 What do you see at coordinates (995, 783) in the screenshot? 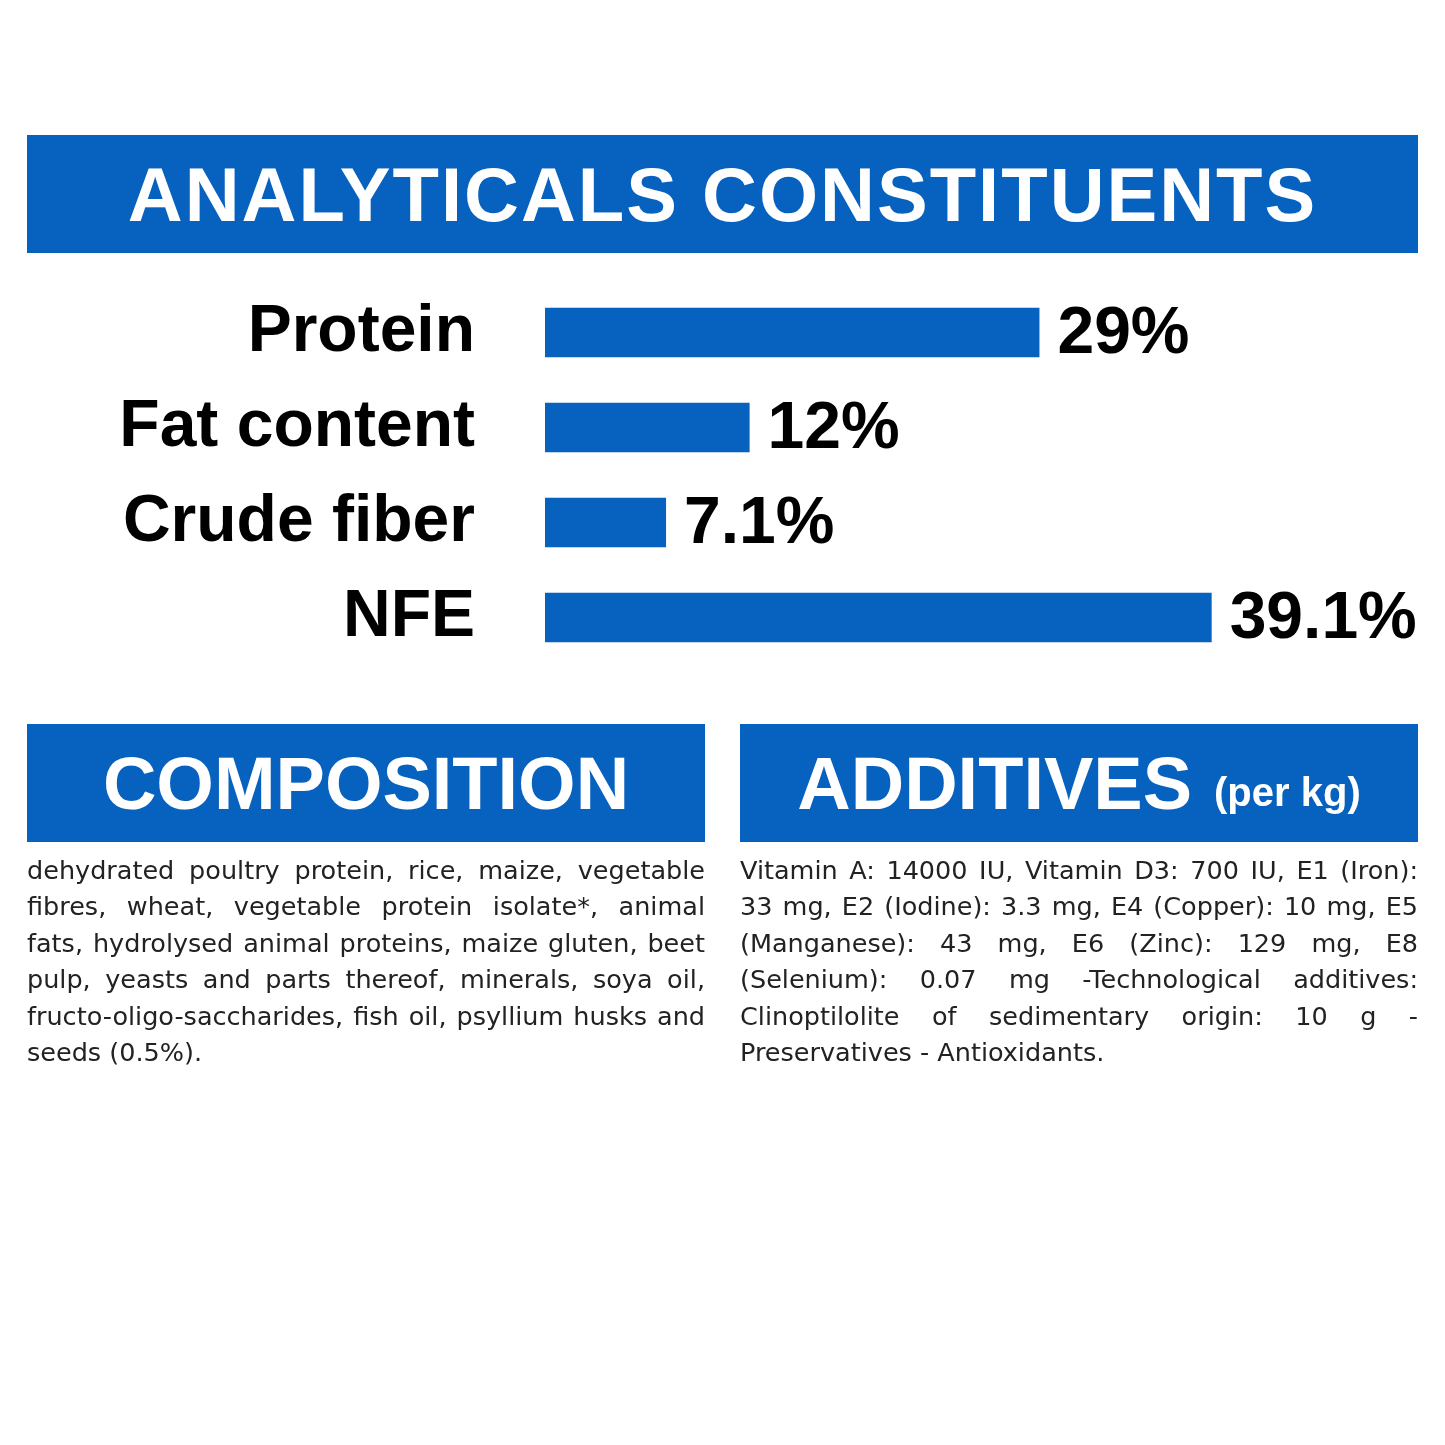
I see `text: ADDITIVES` at bounding box center [995, 783].